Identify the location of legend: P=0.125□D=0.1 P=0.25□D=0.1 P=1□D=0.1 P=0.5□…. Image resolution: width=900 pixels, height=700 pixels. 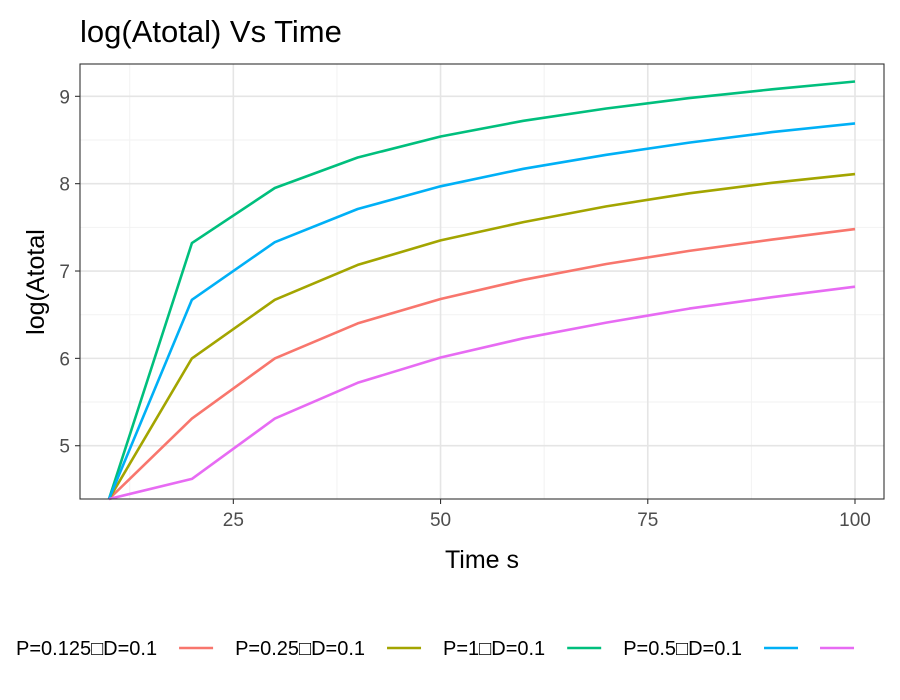
(435, 649).